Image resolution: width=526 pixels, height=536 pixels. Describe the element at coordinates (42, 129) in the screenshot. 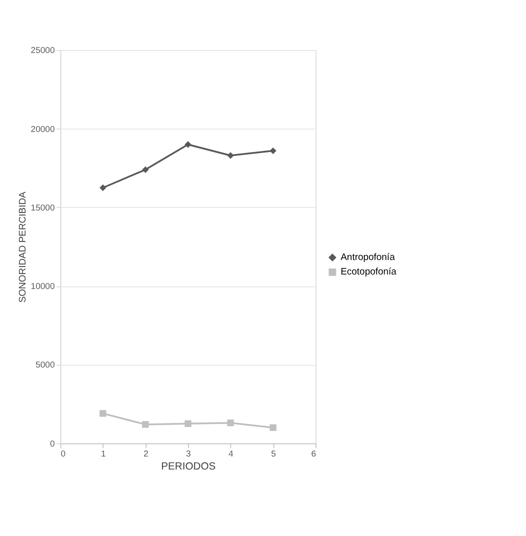

I see `y-tick-label: 20000` at that location.